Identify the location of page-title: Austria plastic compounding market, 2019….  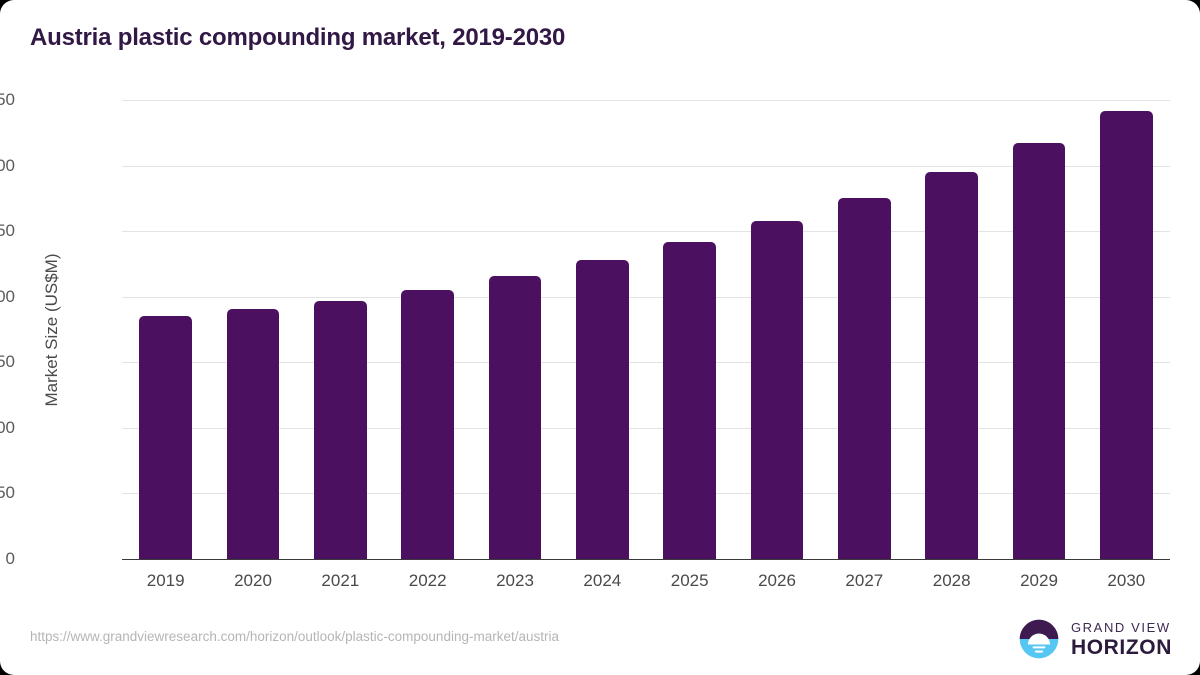
(298, 37).